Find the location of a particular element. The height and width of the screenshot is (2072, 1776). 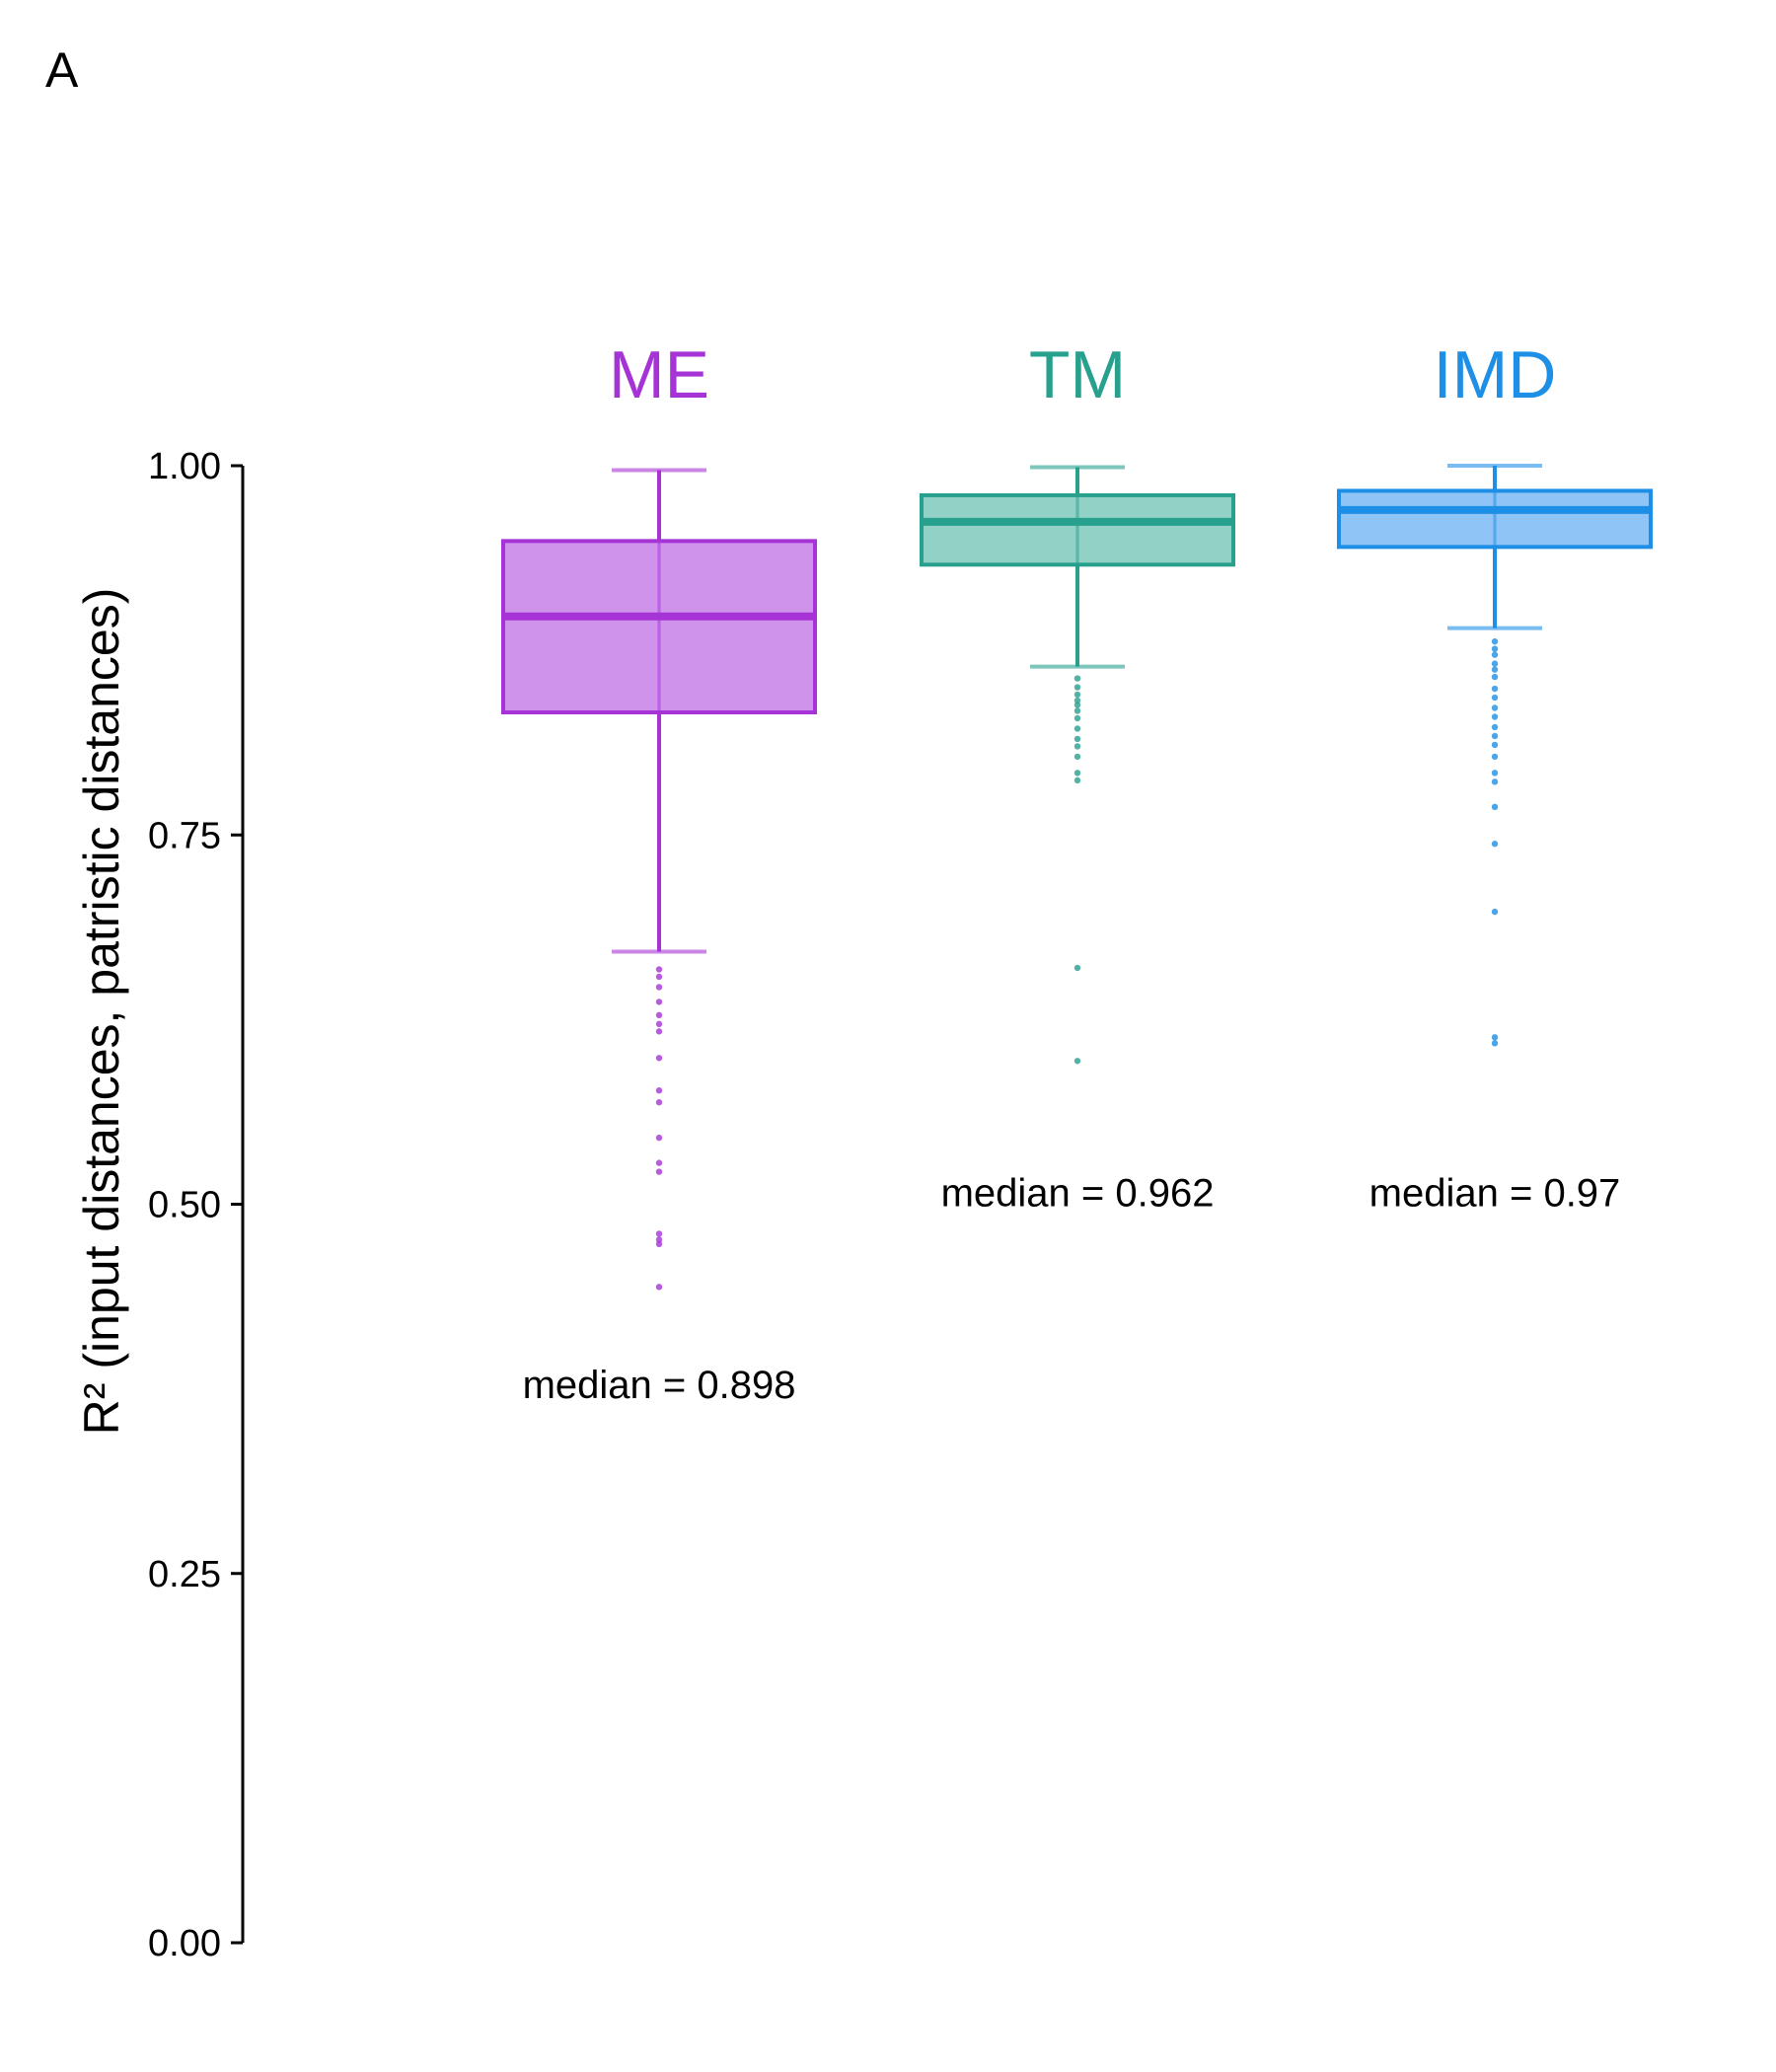

y-tick-label: 0.75 is located at coordinates (185, 836).